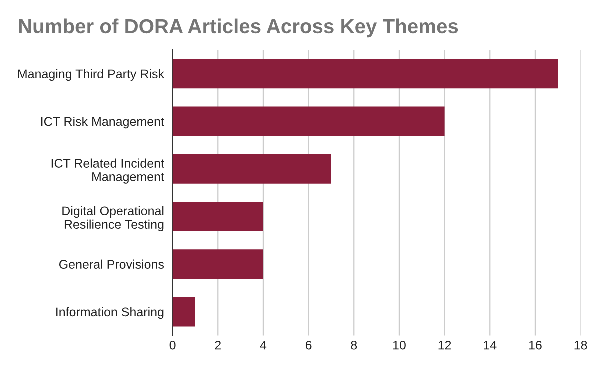 This screenshot has width=600, height=371. I want to click on y-tick-label: ICT Risk Management, so click(103, 122).